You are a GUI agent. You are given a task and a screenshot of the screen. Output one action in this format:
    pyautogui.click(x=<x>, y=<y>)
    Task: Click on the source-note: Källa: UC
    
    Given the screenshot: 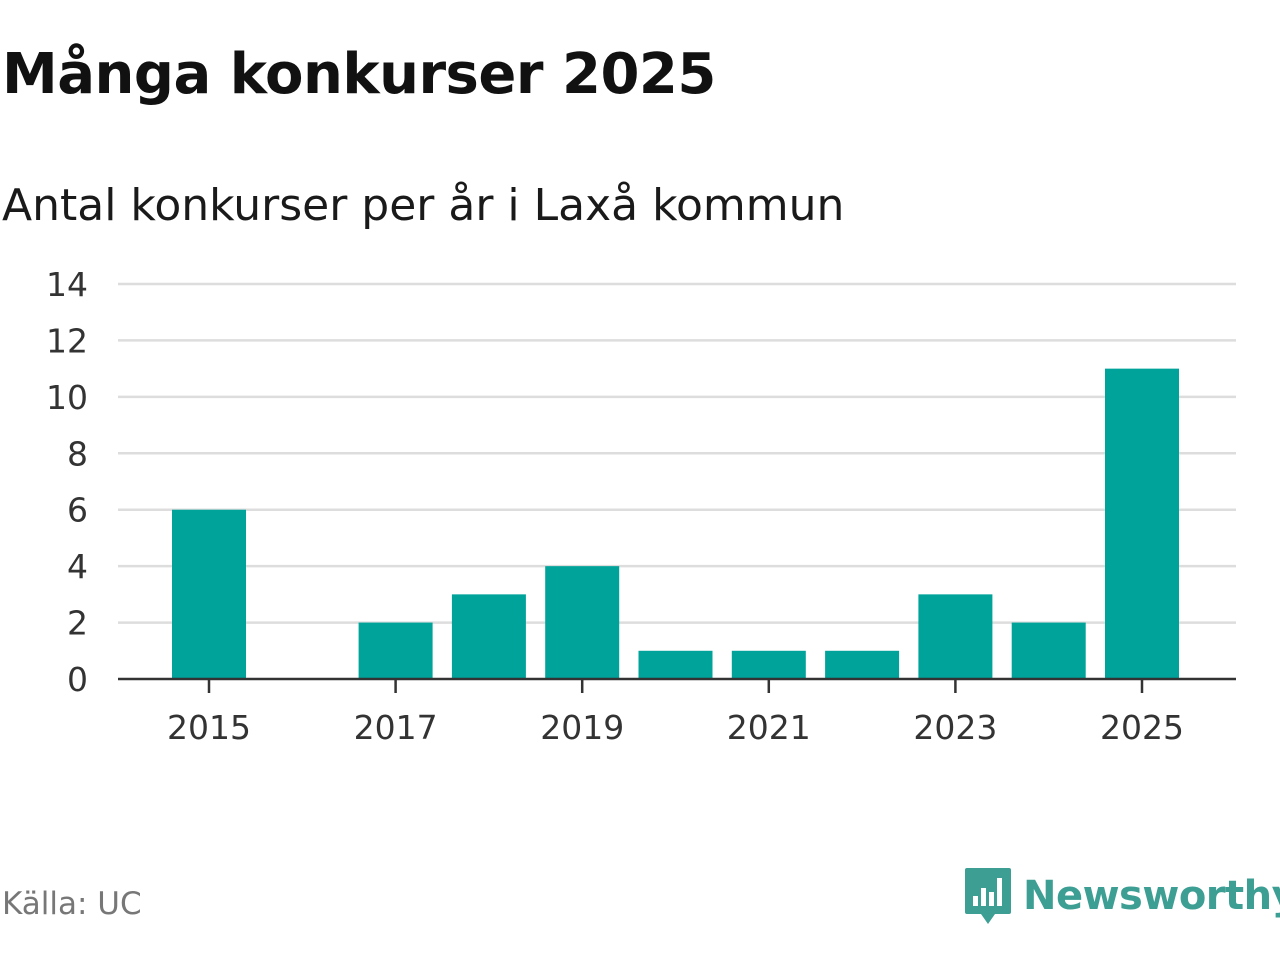 What is the action you would take?
    pyautogui.click(x=72, y=904)
    